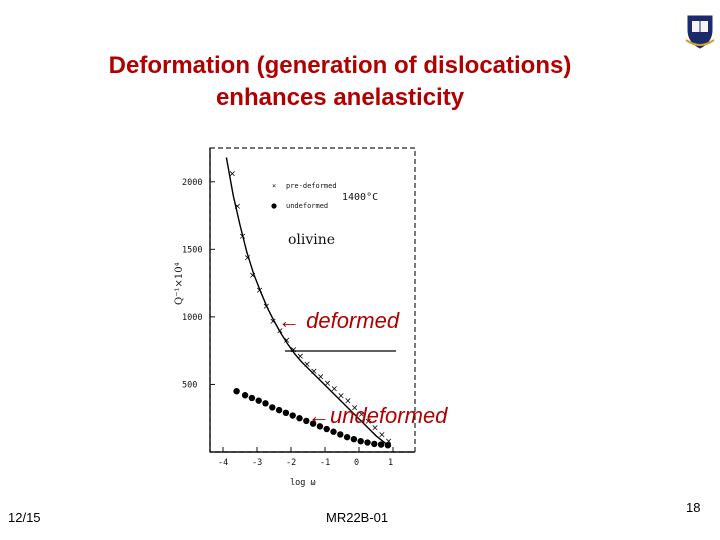 The width and height of the screenshot is (720, 540). I want to click on footer-session-code: MR22B-01, so click(357, 517).